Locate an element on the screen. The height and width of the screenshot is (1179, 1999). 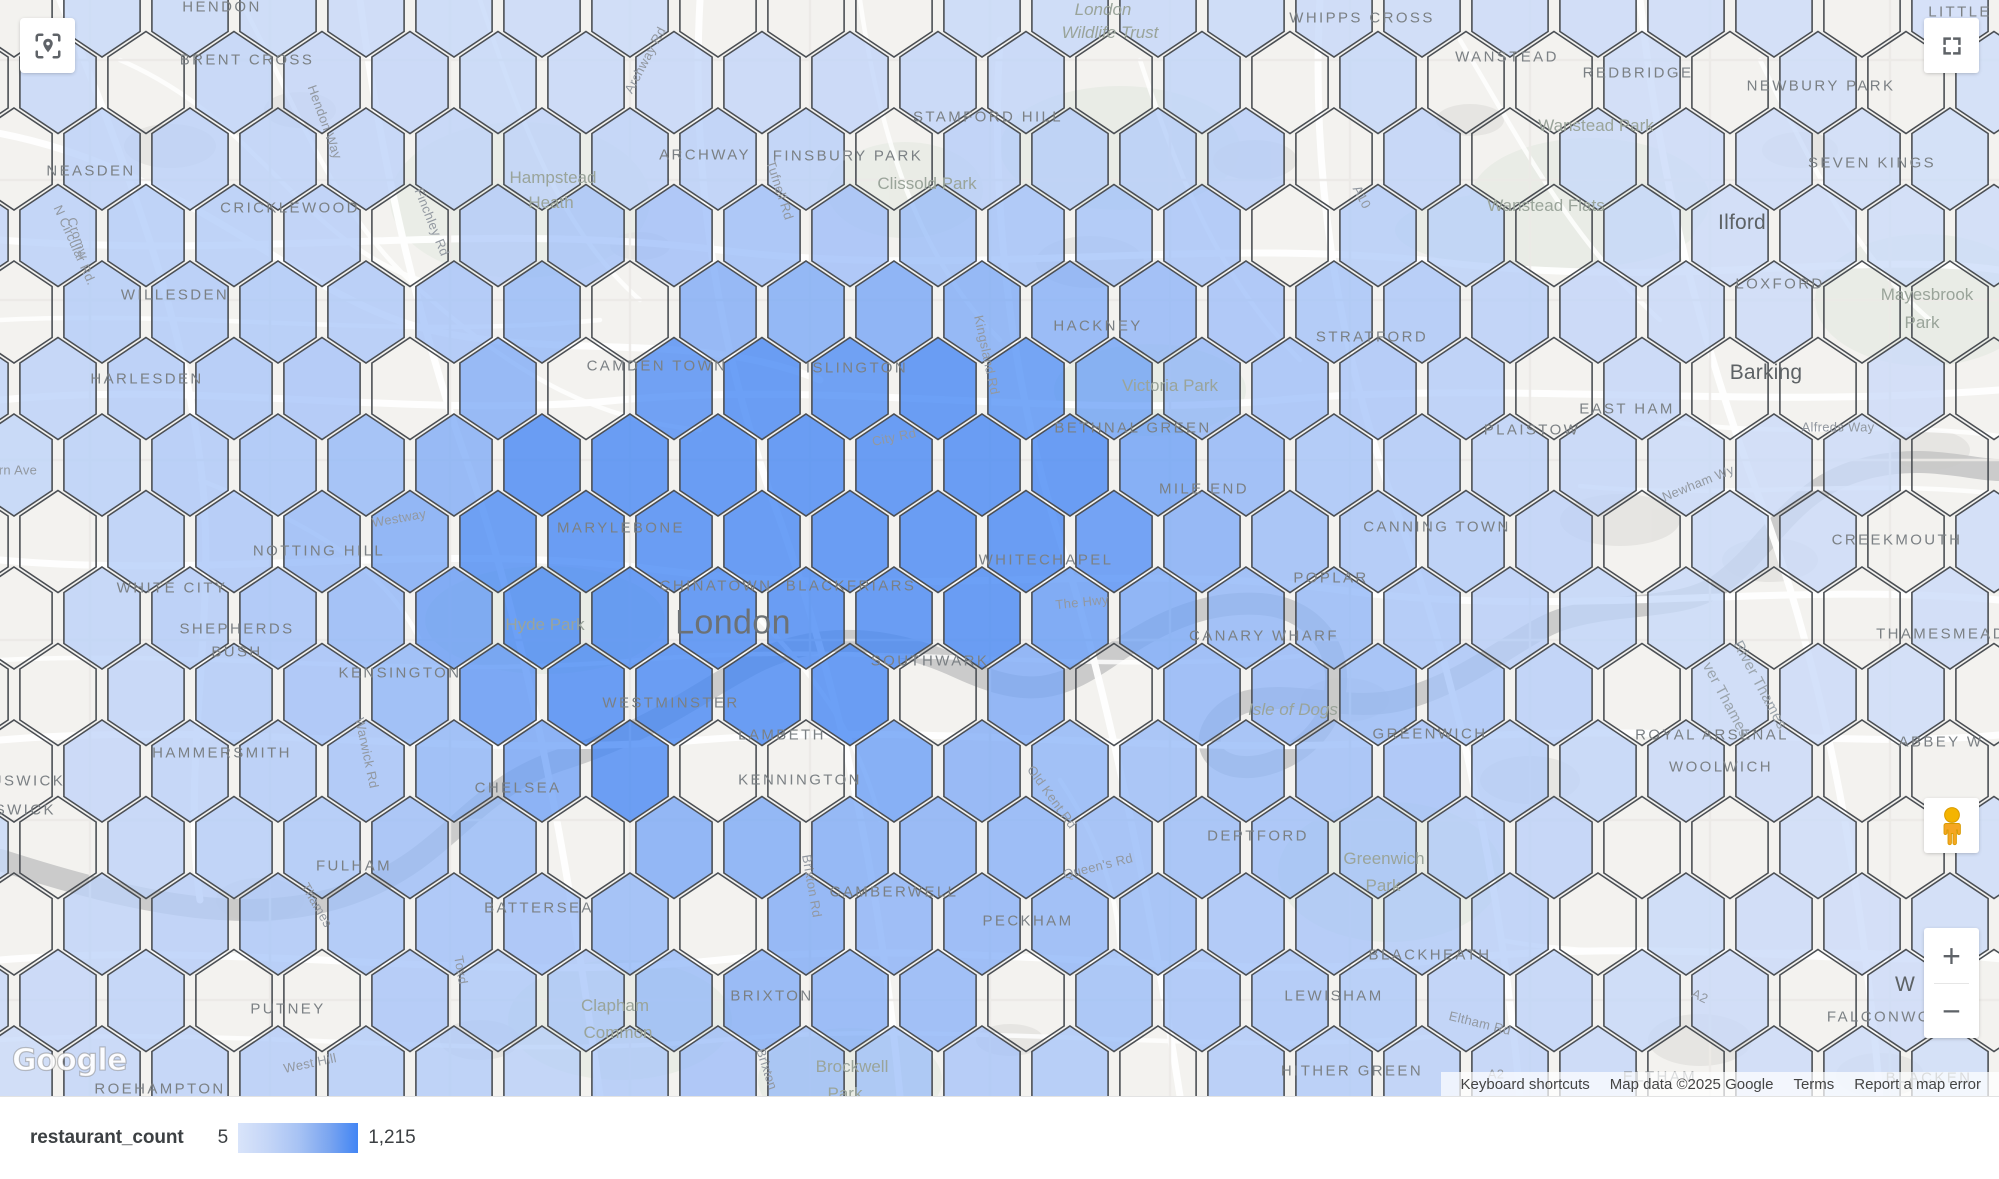
keyboard-shortcuts-link: Keyboard shortcuts is located at coordinates (1525, 1084).